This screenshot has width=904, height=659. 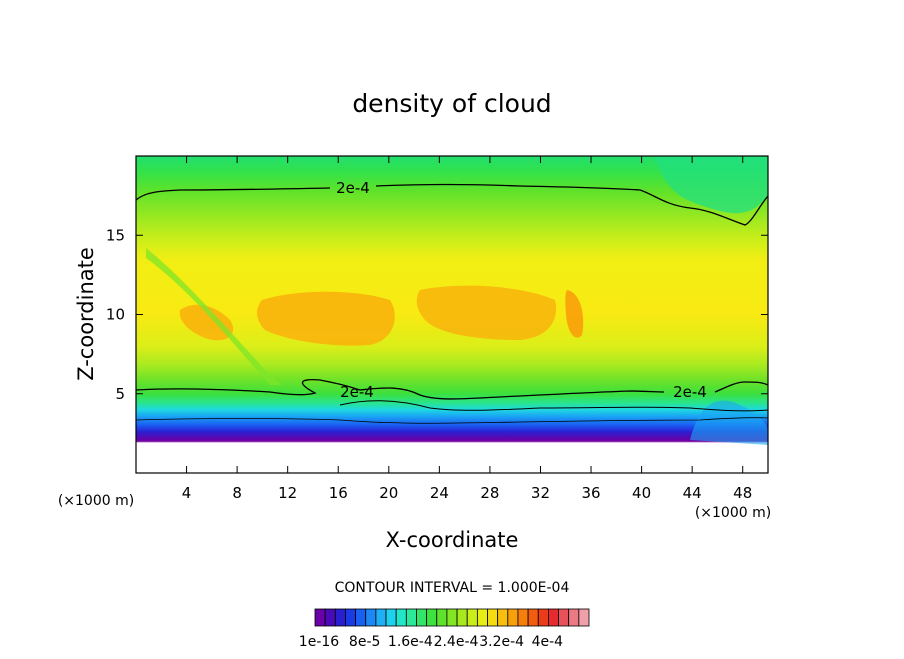 What do you see at coordinates (452, 588) in the screenshot?
I see `contour-interval: CONTOUR INTERVAL = 1.000E-04` at bounding box center [452, 588].